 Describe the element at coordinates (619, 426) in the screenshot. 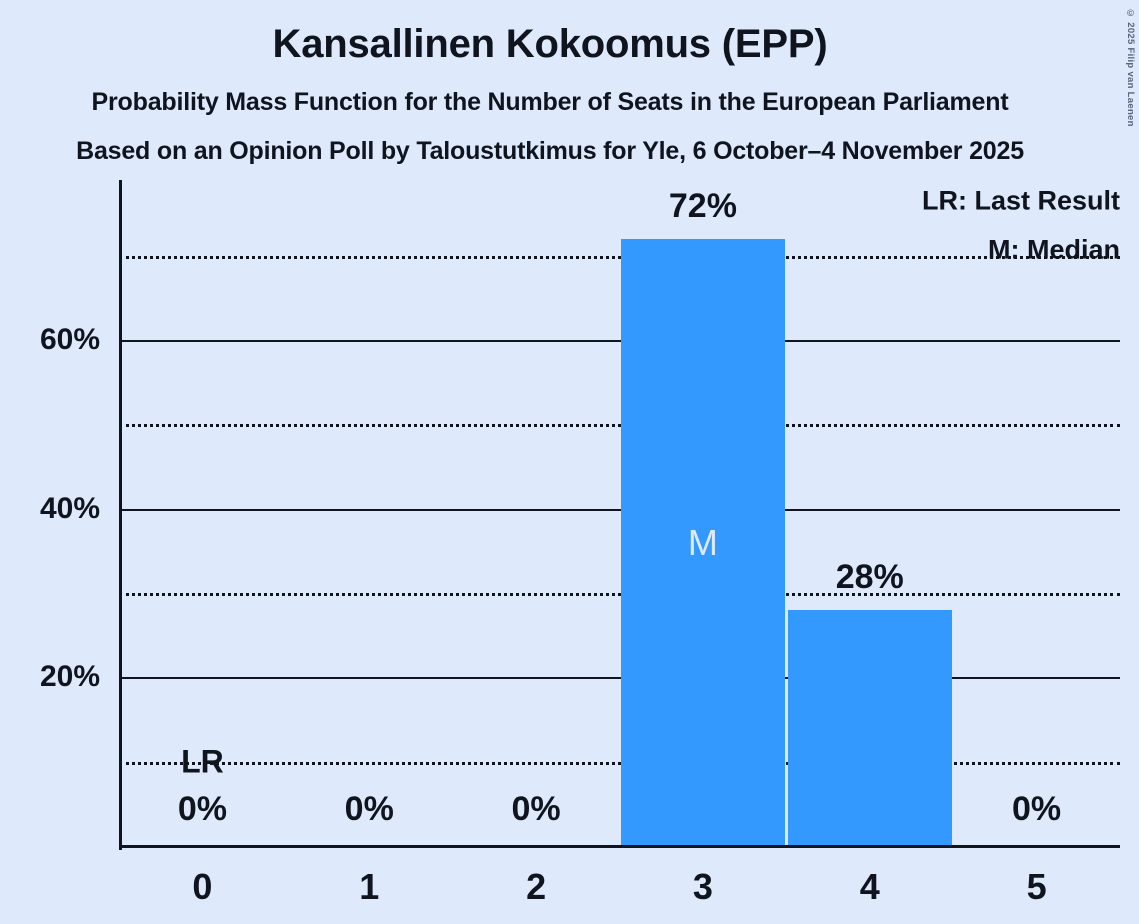

I see `gridline-50pct` at that location.